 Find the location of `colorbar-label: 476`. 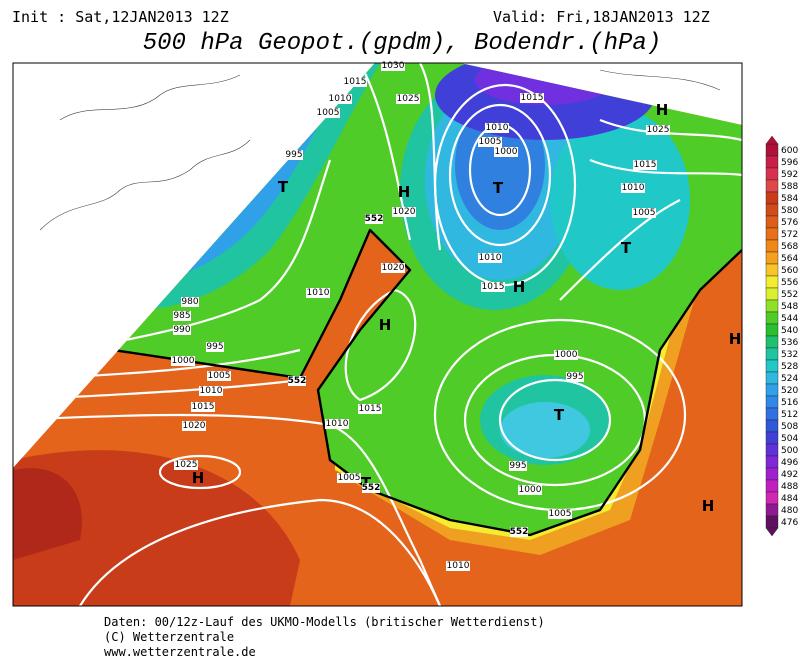

colorbar-label: 476 is located at coordinates (789, 523).